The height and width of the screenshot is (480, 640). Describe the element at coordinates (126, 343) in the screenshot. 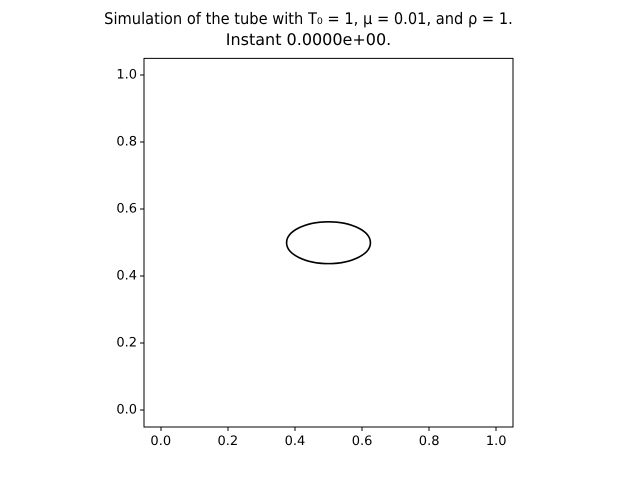

I see `y-tick-label: 0.2` at that location.